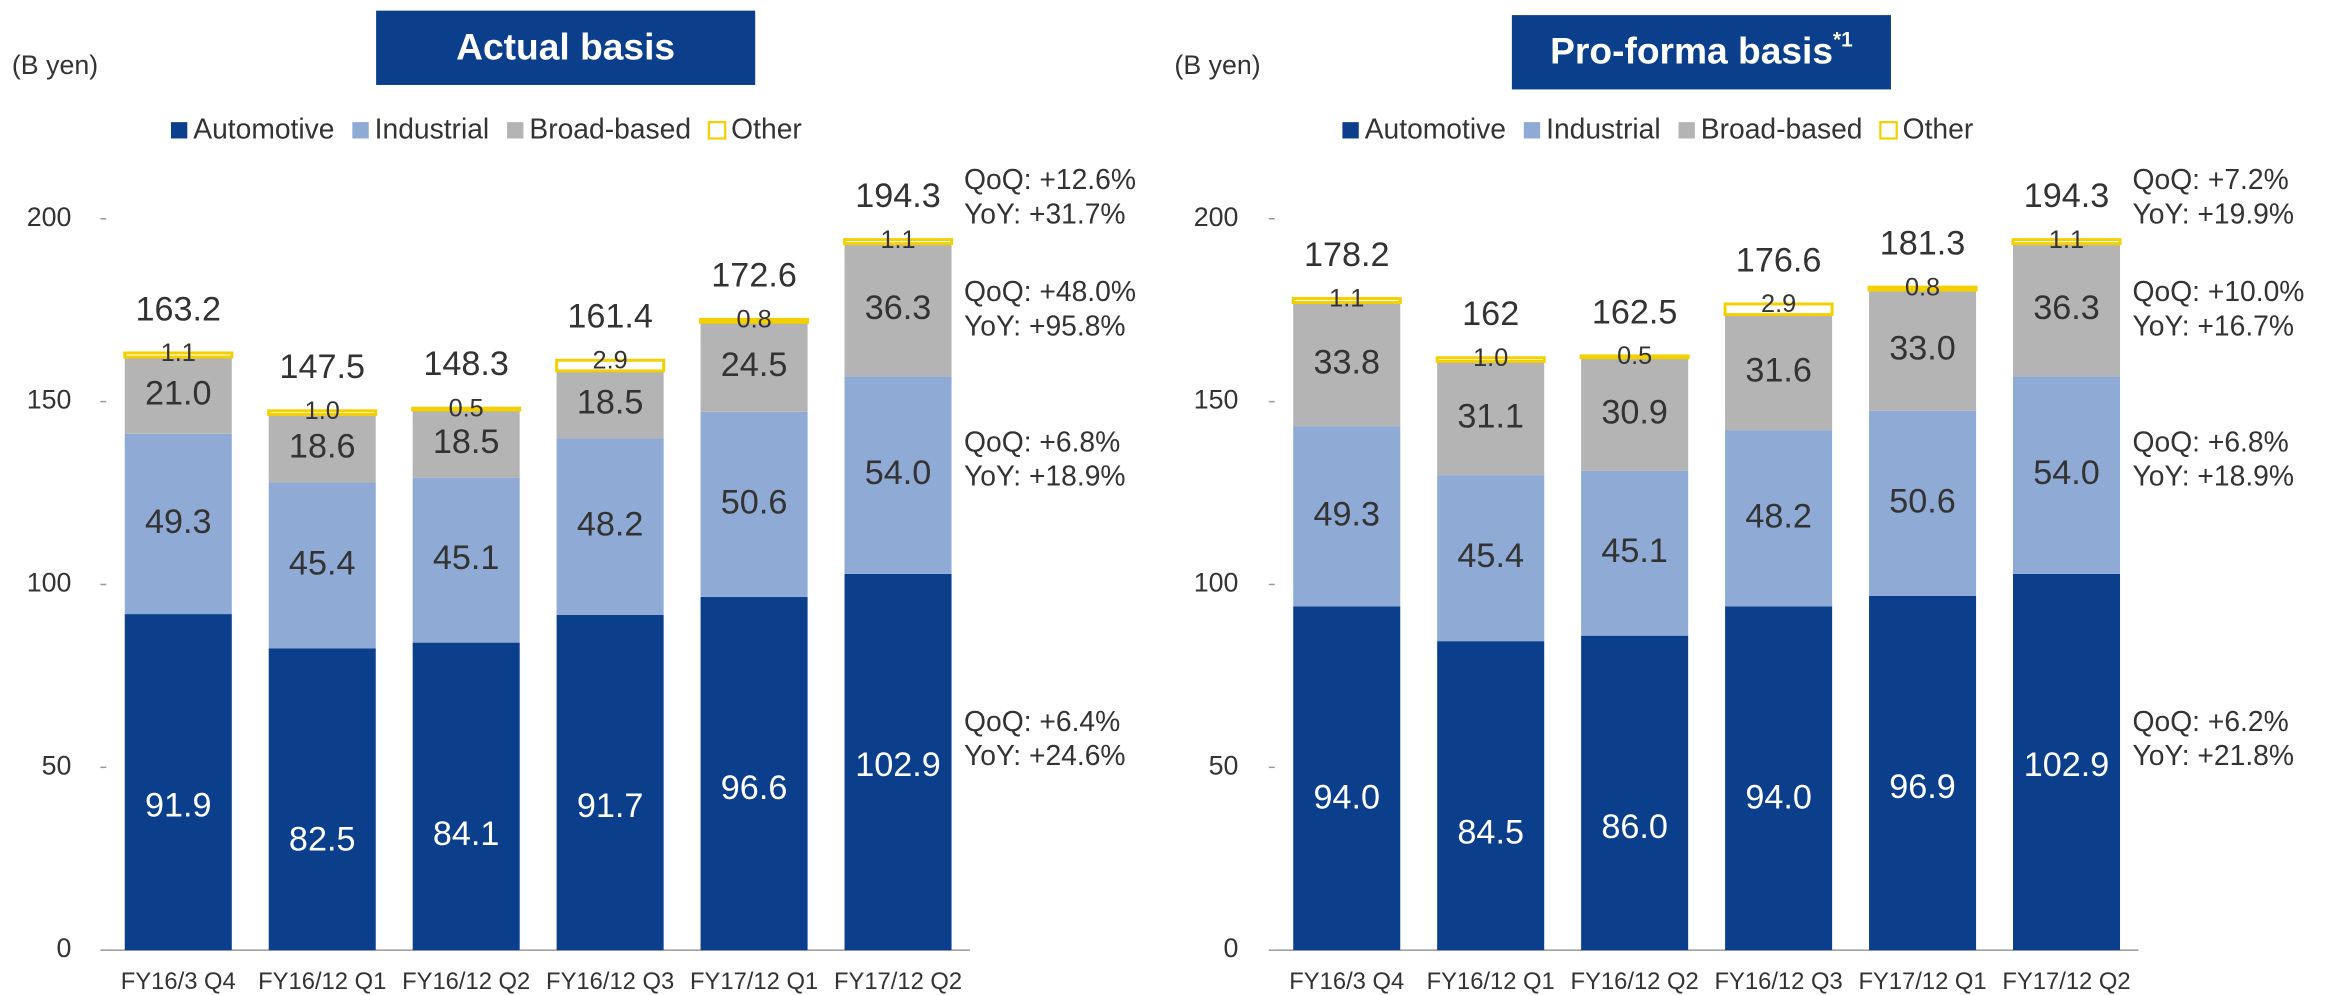 This screenshot has width=2331, height=995. Describe the element at coordinates (2211, 179) in the screenshot. I see `annotation: QoQ: +7.2%` at that location.